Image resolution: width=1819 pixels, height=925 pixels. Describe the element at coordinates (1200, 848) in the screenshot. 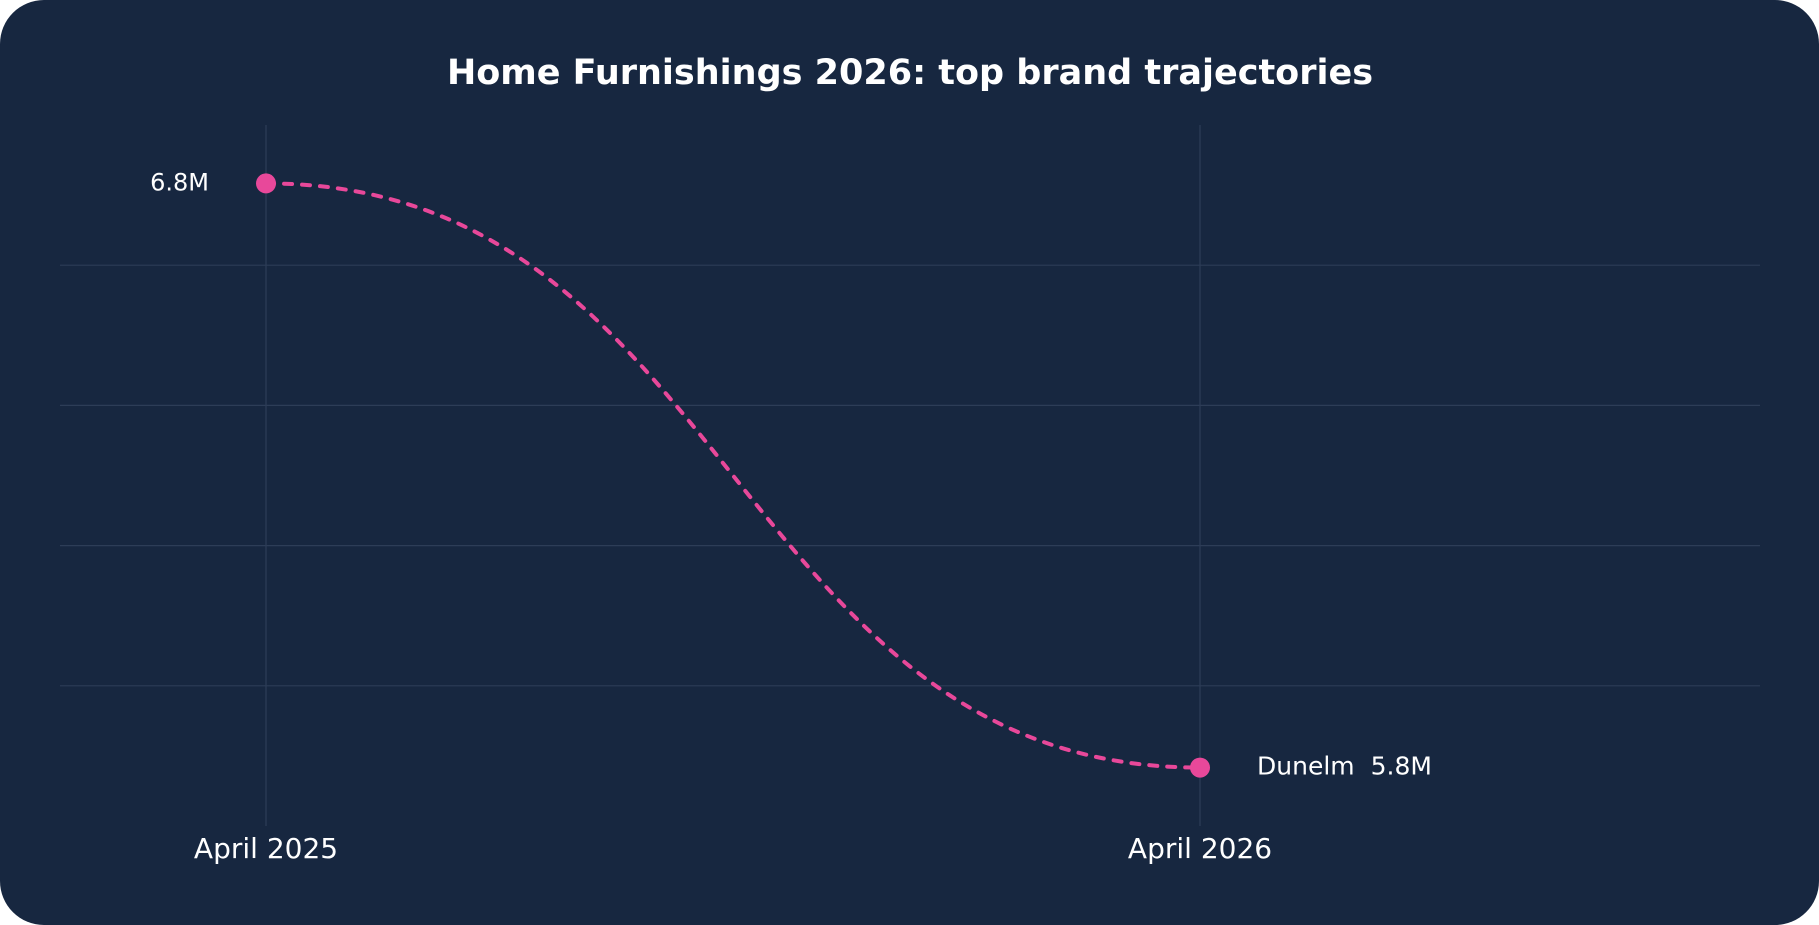

I see `x-tick-label: April 2026` at that location.